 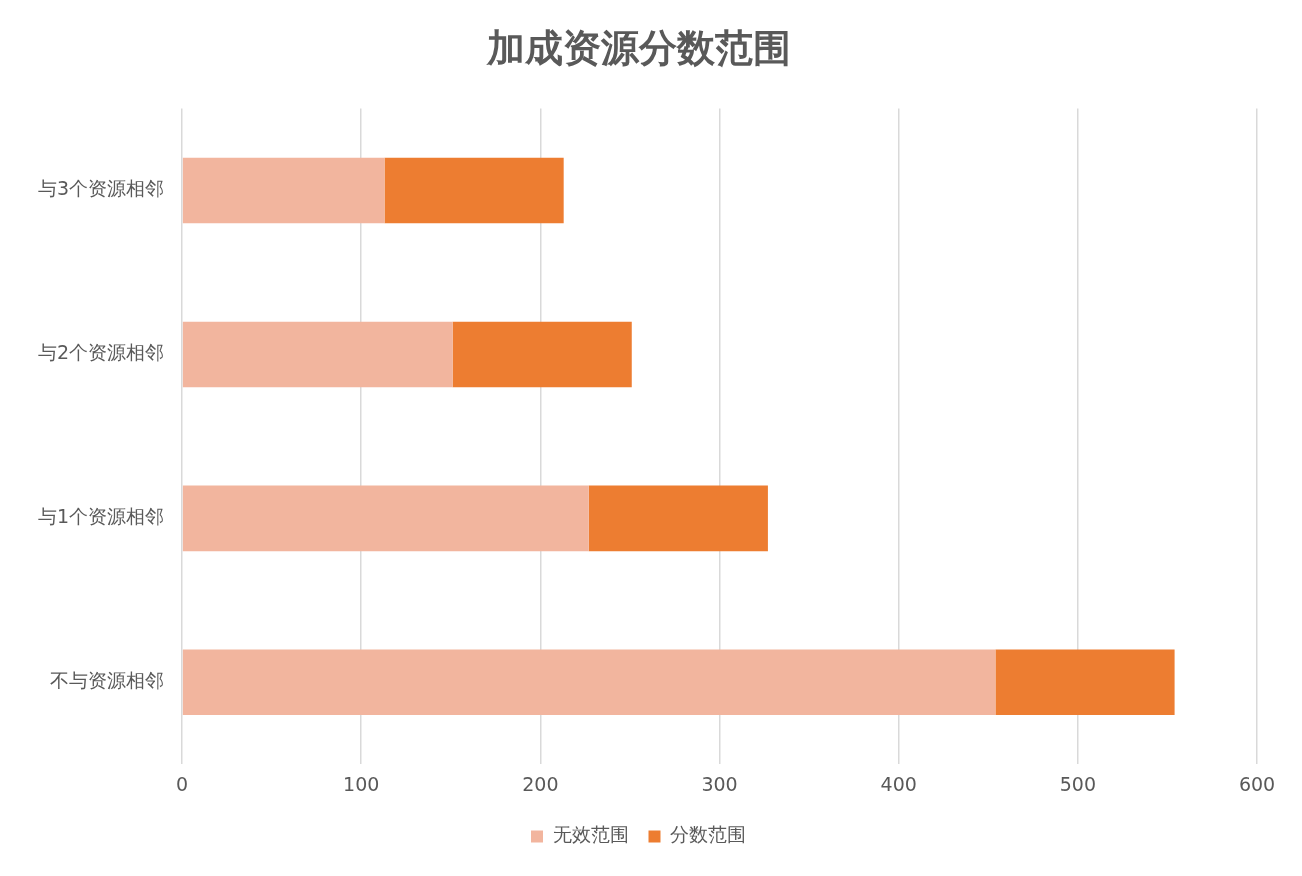 What do you see at coordinates (898, 783) in the screenshot?
I see `x-tick-label: 400` at bounding box center [898, 783].